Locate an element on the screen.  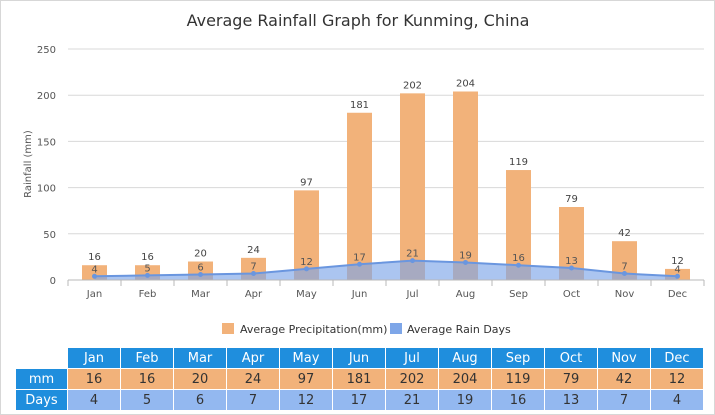
precip-data-label: 16 is located at coordinates (147, 257).